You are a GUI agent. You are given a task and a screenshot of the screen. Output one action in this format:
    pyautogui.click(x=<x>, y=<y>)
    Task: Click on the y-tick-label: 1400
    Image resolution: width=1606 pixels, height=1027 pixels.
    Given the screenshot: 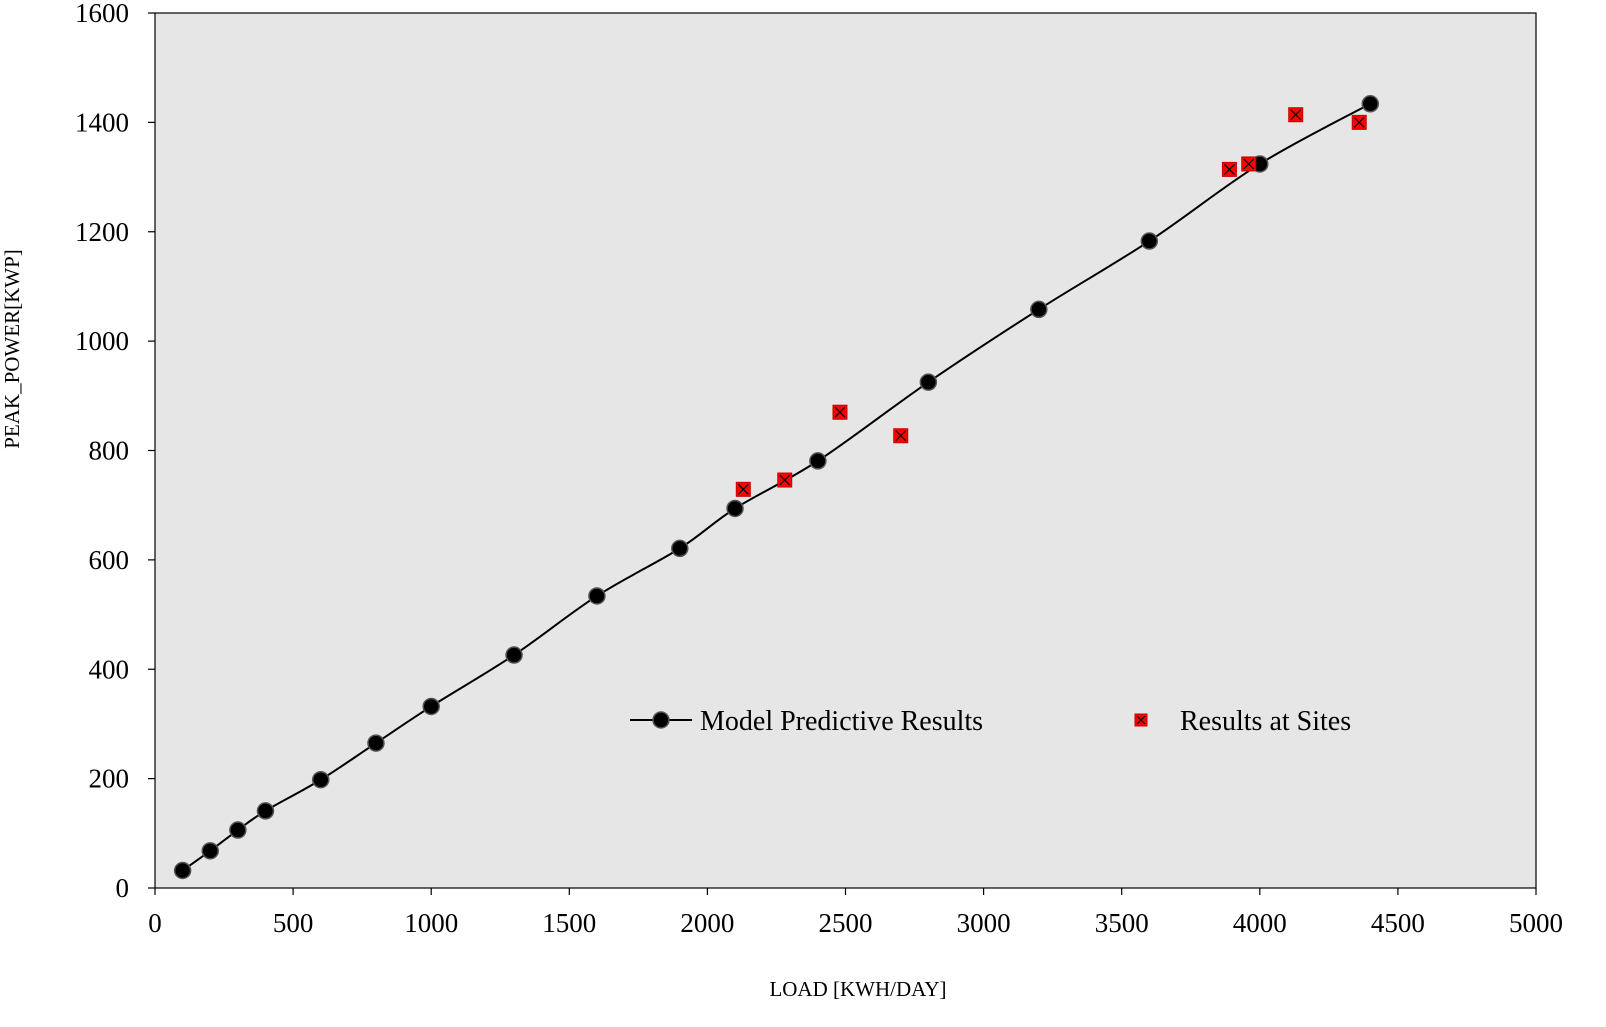 What is the action you would take?
    pyautogui.click(x=102, y=122)
    